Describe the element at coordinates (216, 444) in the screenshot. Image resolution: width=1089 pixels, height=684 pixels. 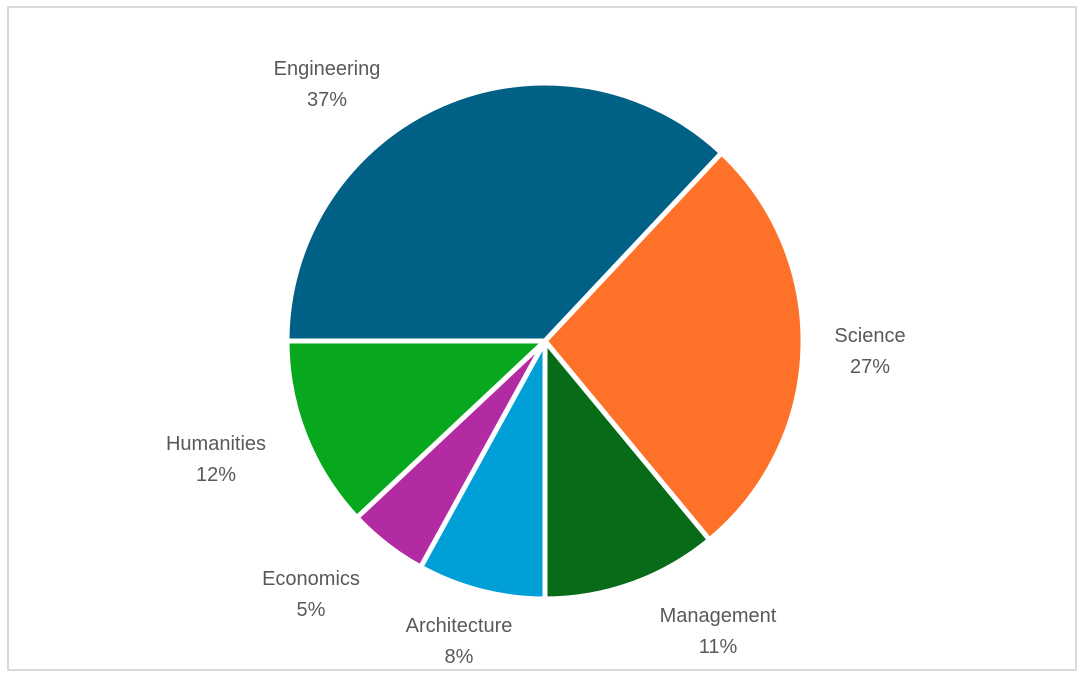
I see `slice-label-category: Humanities` at that location.